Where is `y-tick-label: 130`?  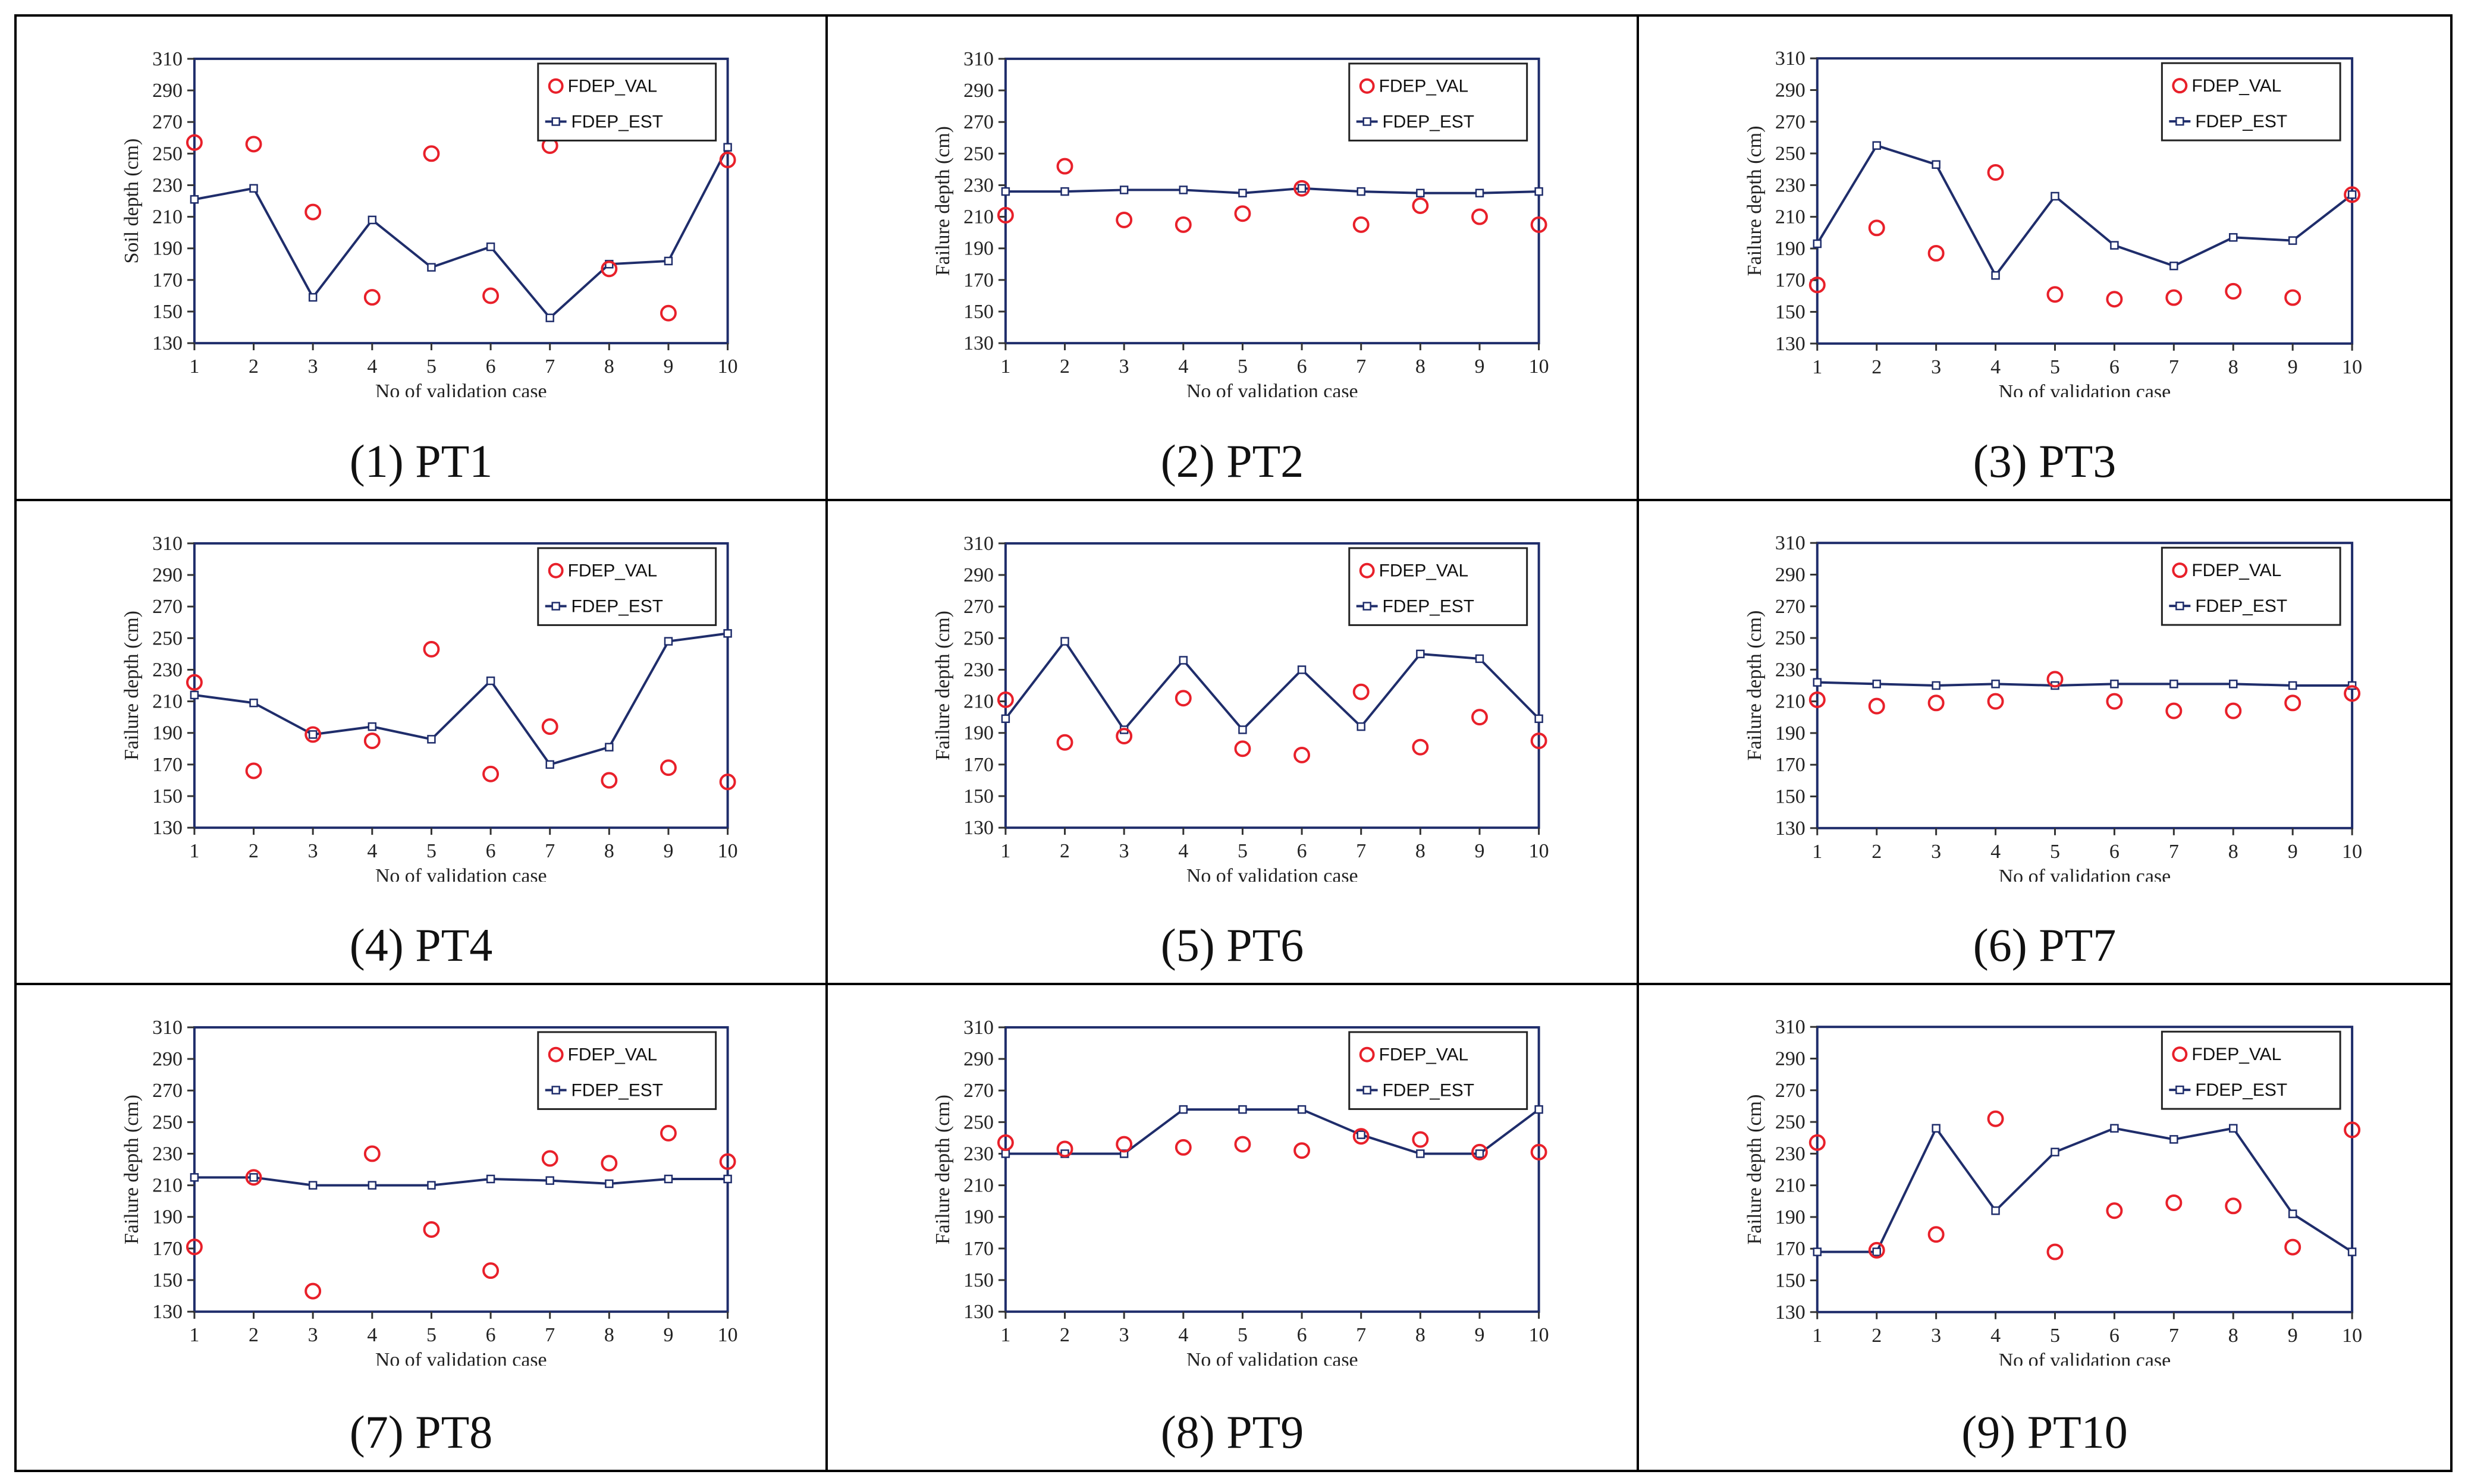
y-tick-label: 130 is located at coordinates (1790, 344).